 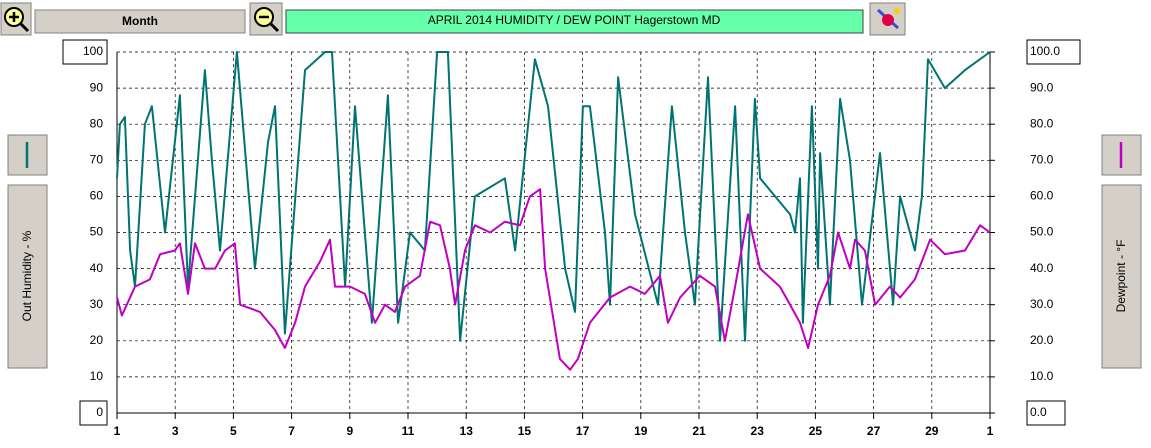 What do you see at coordinates (27, 155) in the screenshot?
I see `humidity-legend-button` at bounding box center [27, 155].